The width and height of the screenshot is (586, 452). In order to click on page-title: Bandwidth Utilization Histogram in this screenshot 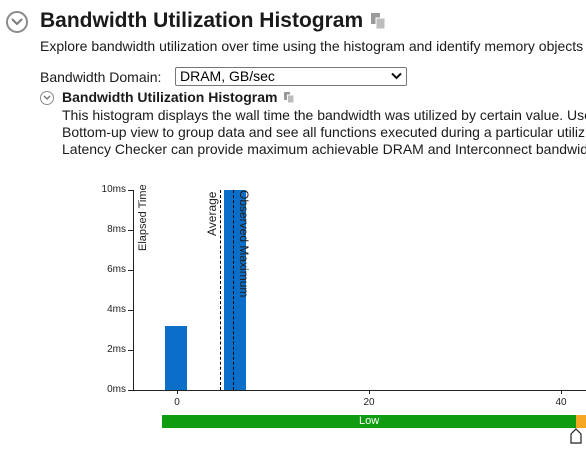, I will do `click(202, 20)`.